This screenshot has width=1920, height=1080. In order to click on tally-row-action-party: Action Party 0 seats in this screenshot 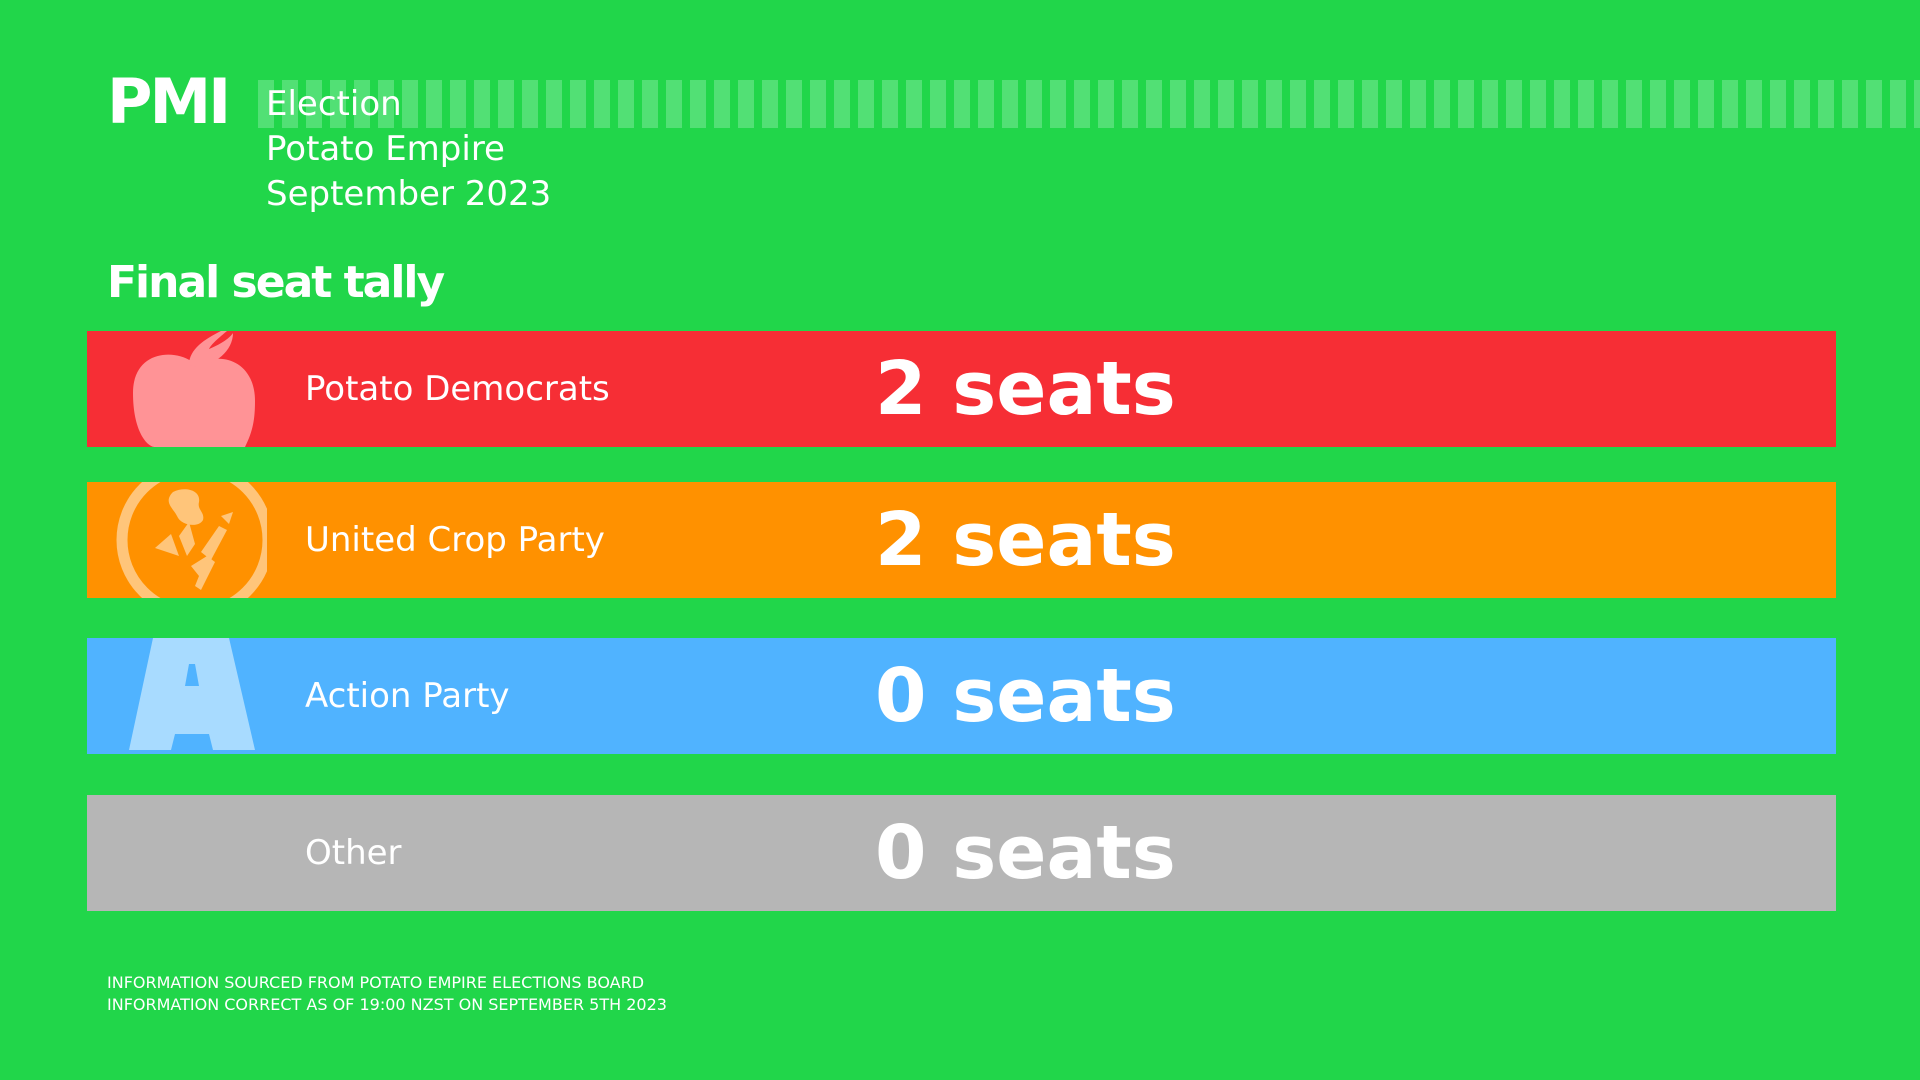, I will do `click(961, 696)`.